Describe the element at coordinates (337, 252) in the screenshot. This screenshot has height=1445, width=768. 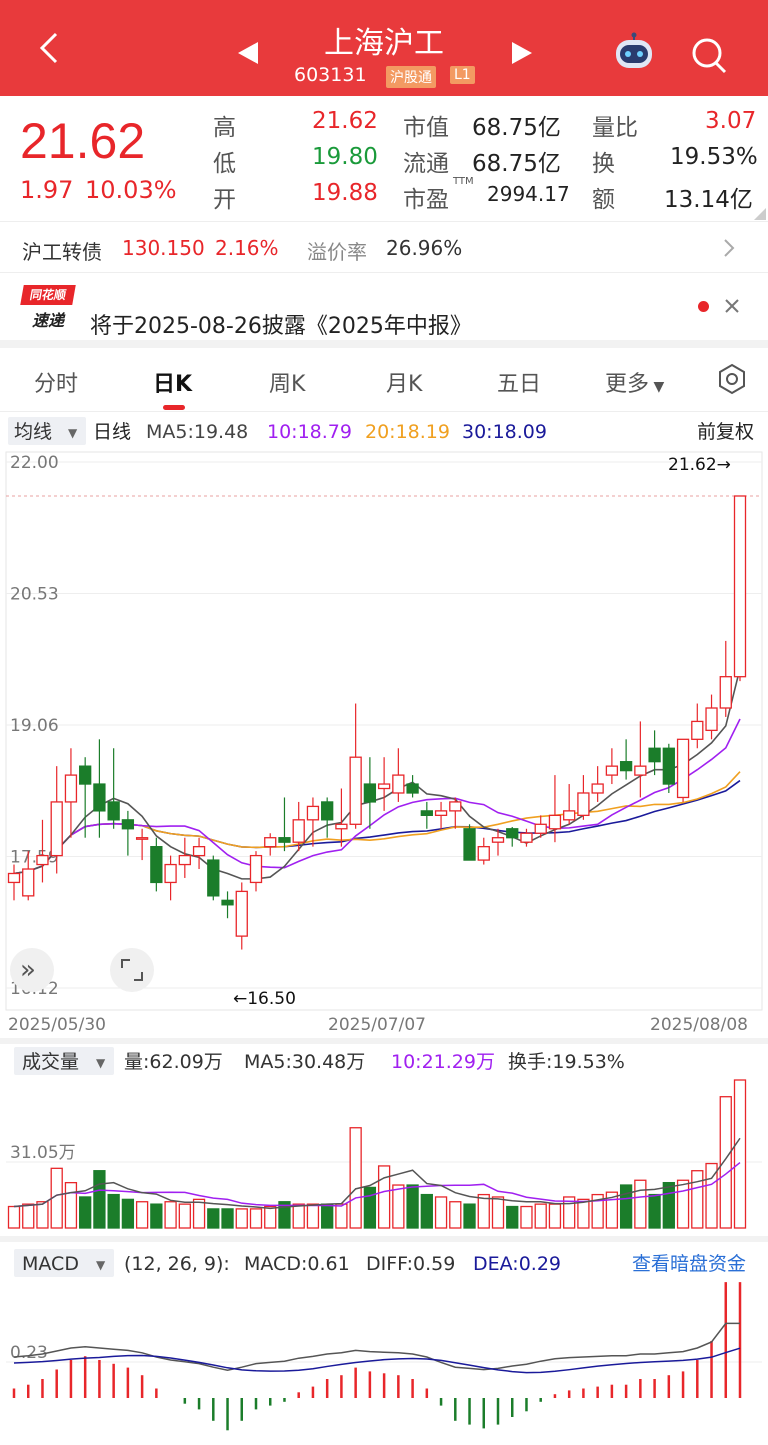
I see `premium-label: 溢价率` at that location.